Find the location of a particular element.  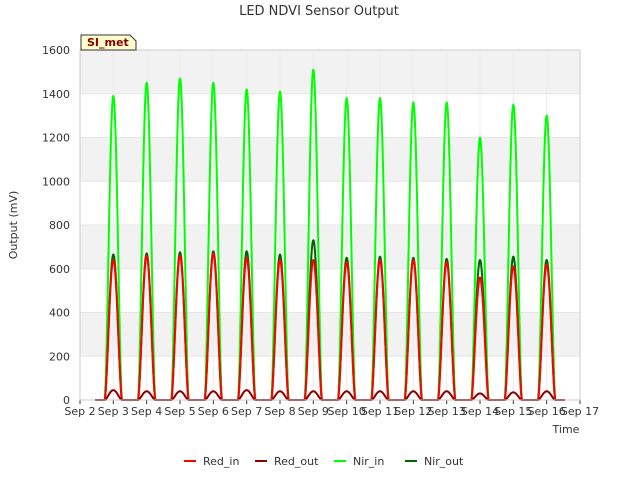

y-tick-label: 800 is located at coordinates (59, 225).